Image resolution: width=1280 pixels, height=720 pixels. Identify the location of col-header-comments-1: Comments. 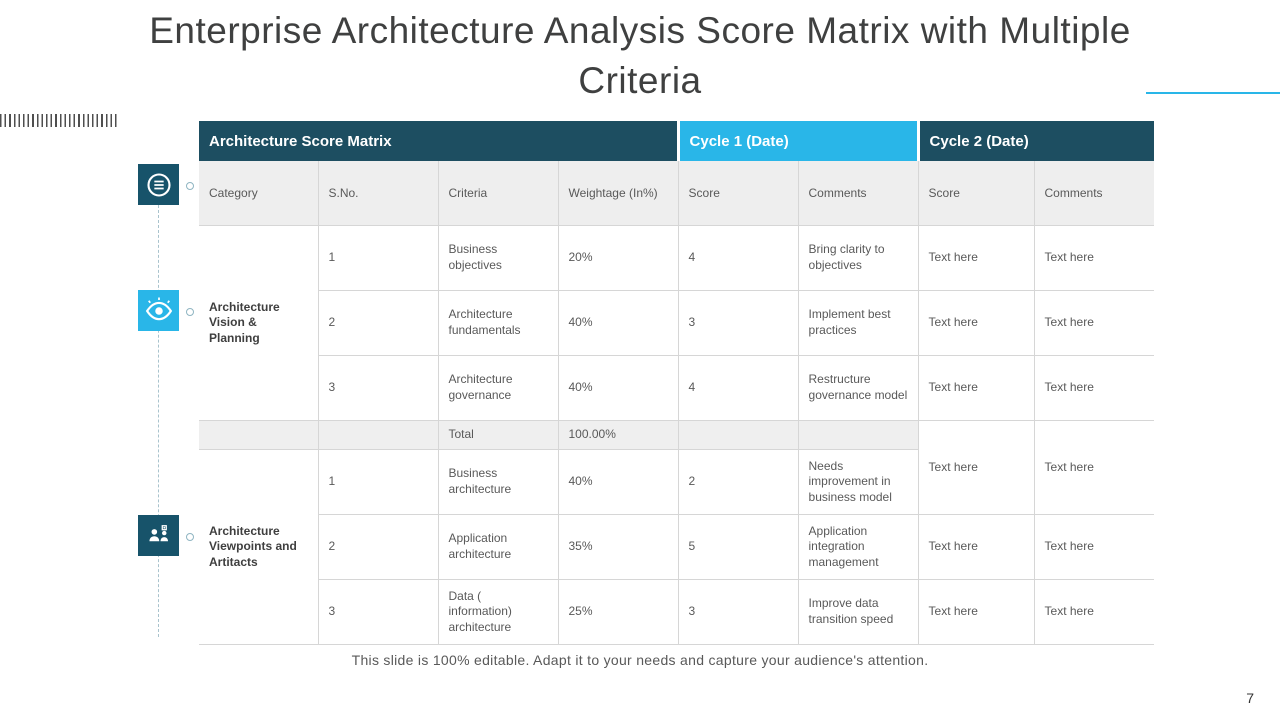
(858, 193).